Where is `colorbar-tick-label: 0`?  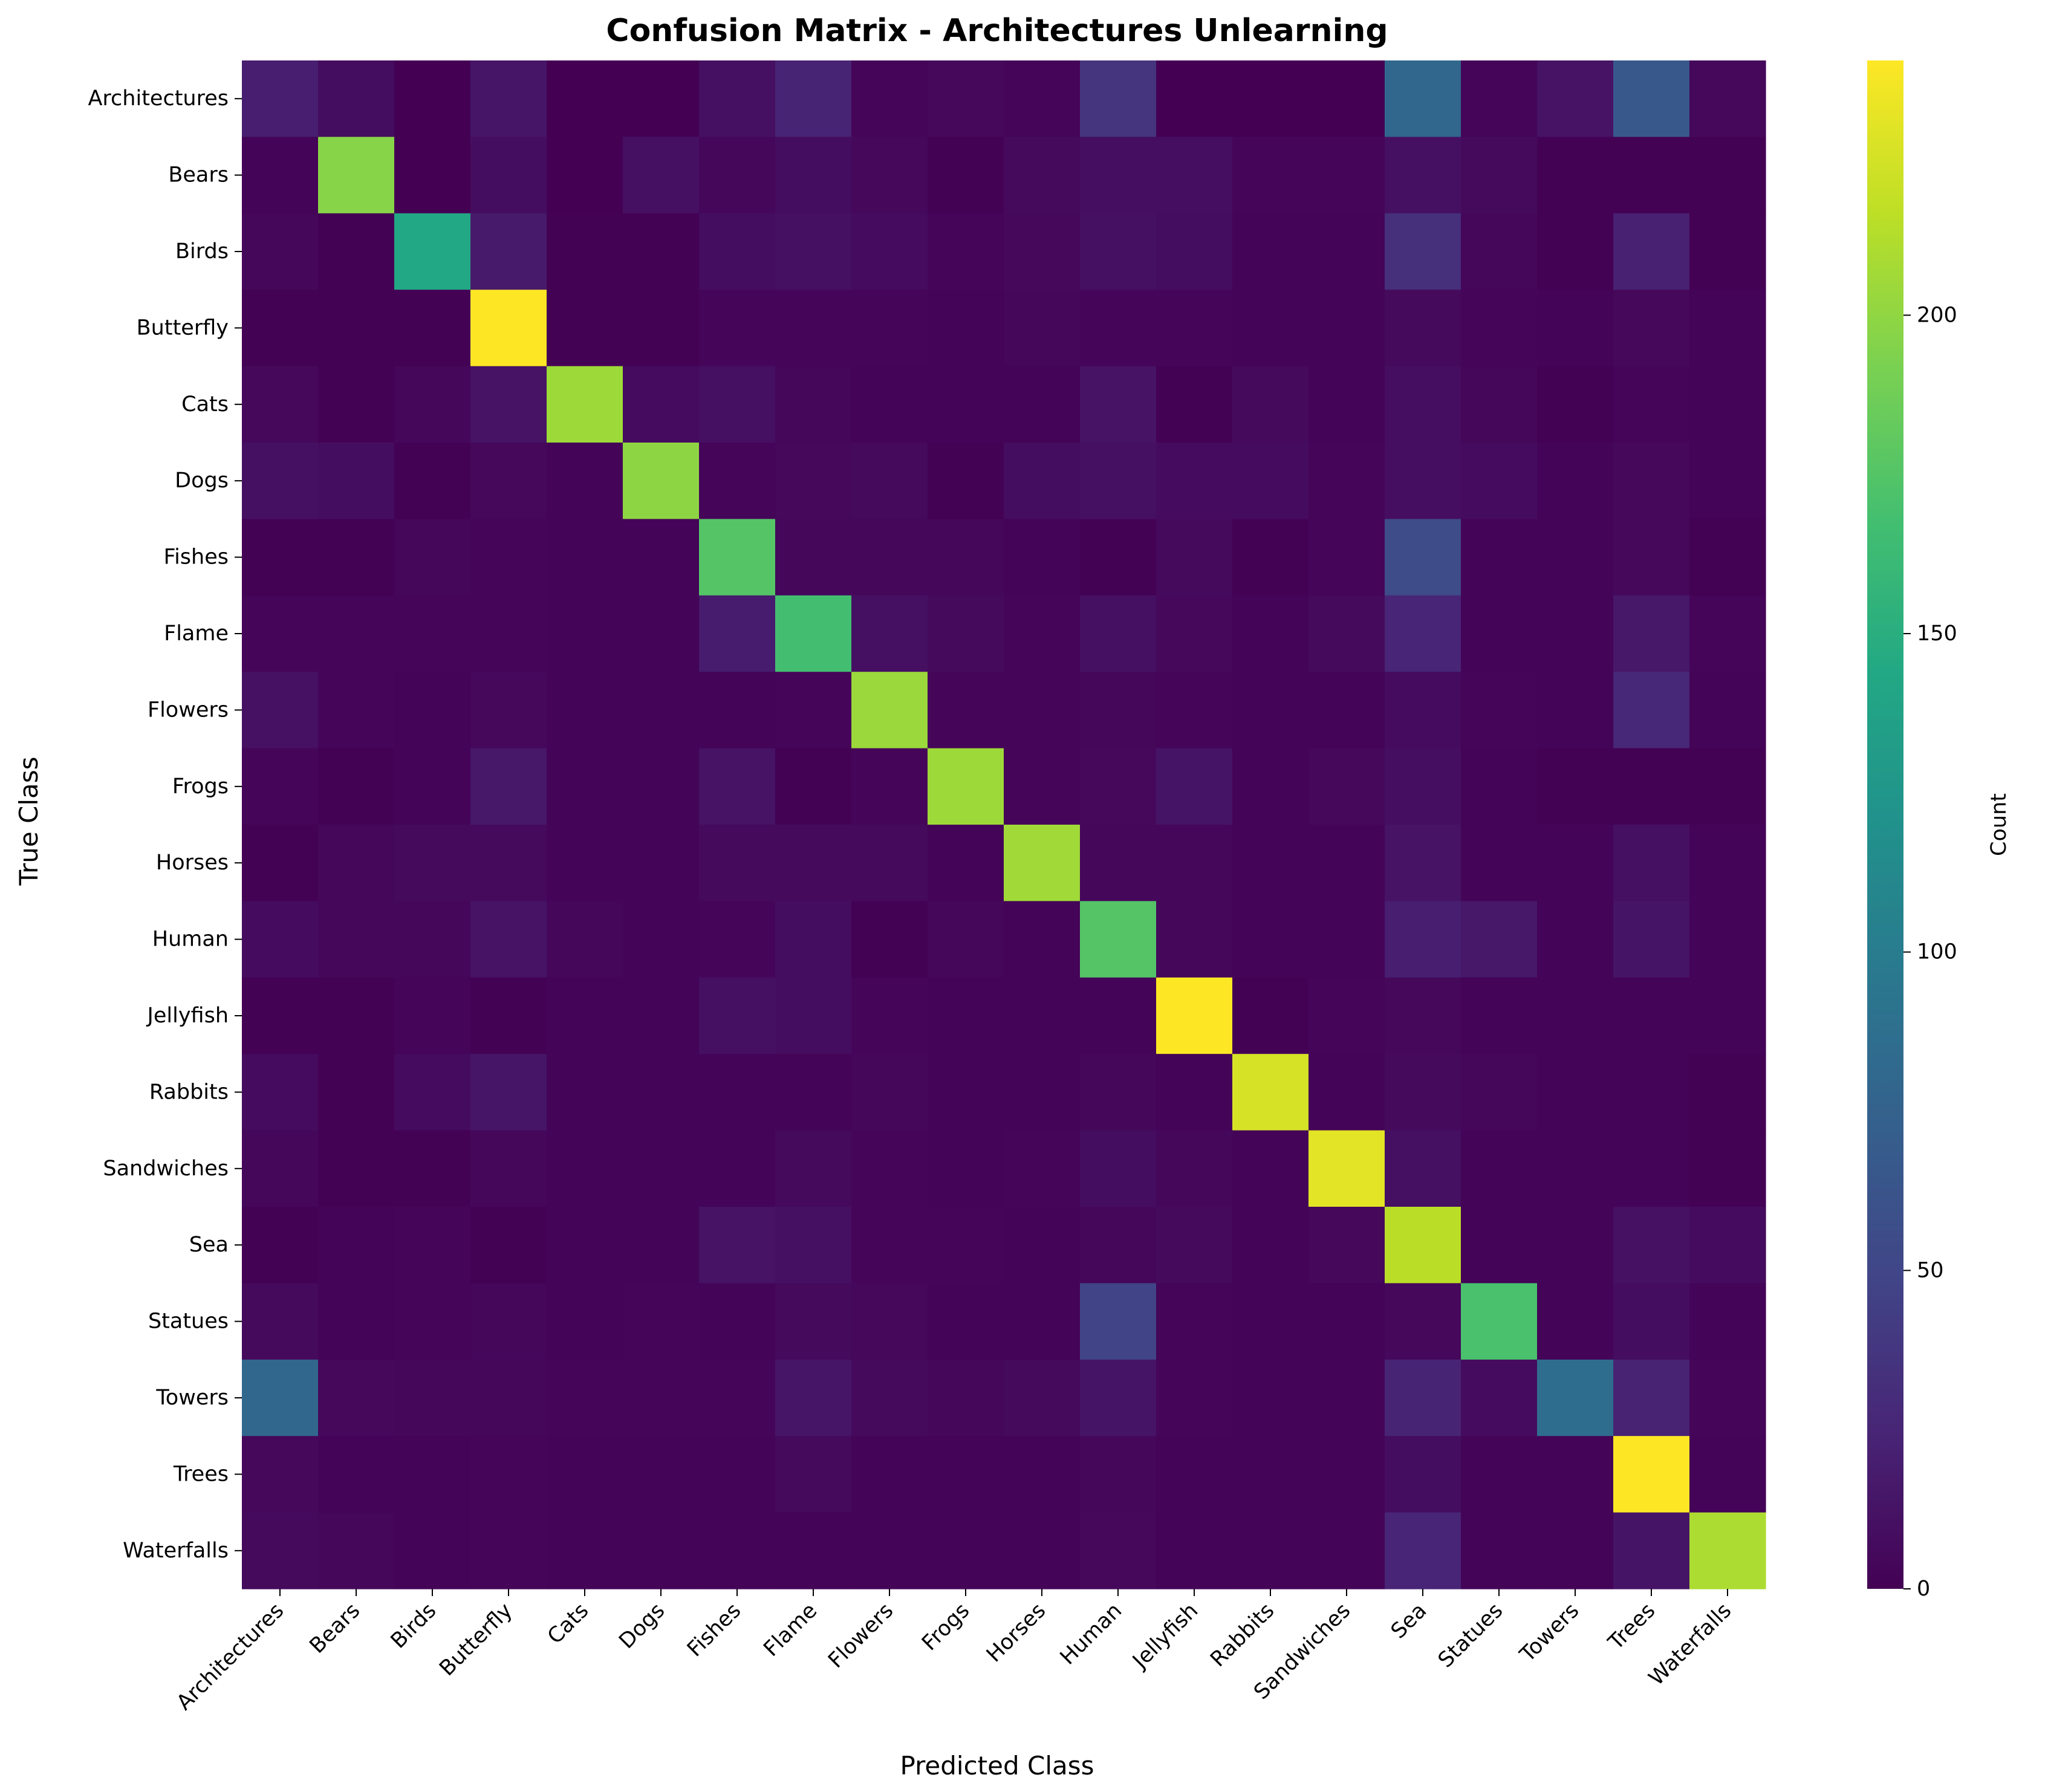
colorbar-tick-label: 0 is located at coordinates (1923, 1589).